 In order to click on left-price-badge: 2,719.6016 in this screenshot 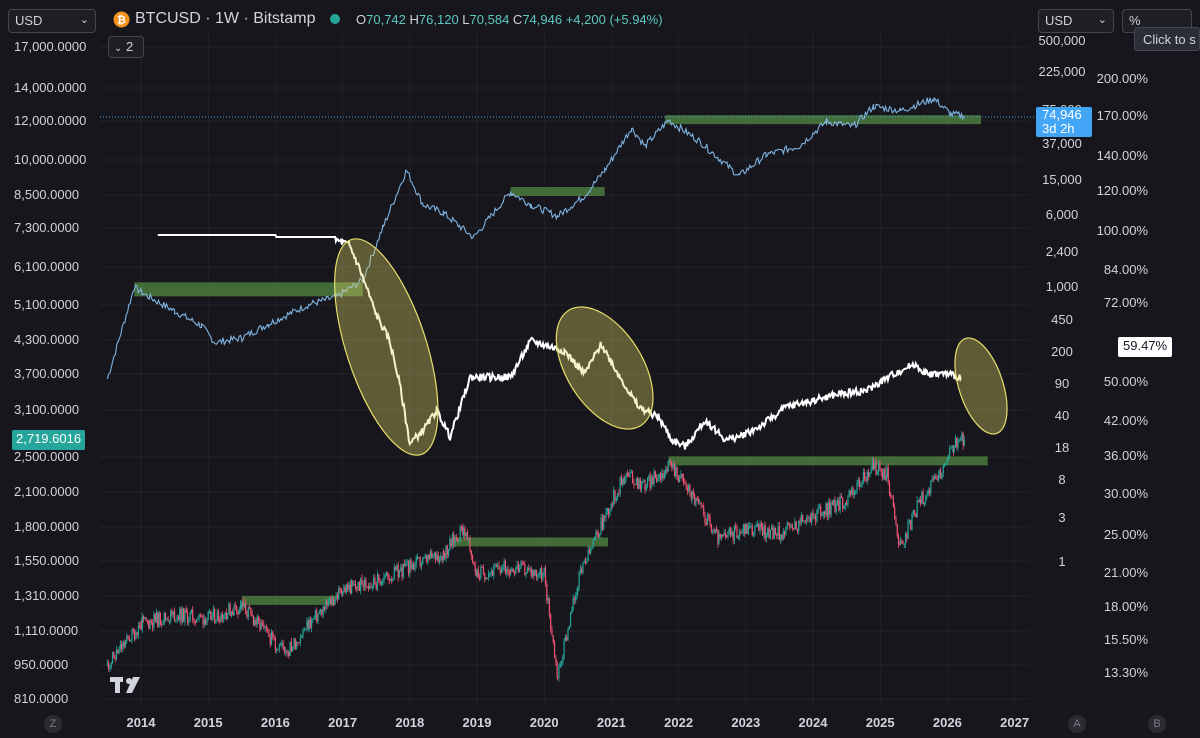, I will do `click(49, 440)`.